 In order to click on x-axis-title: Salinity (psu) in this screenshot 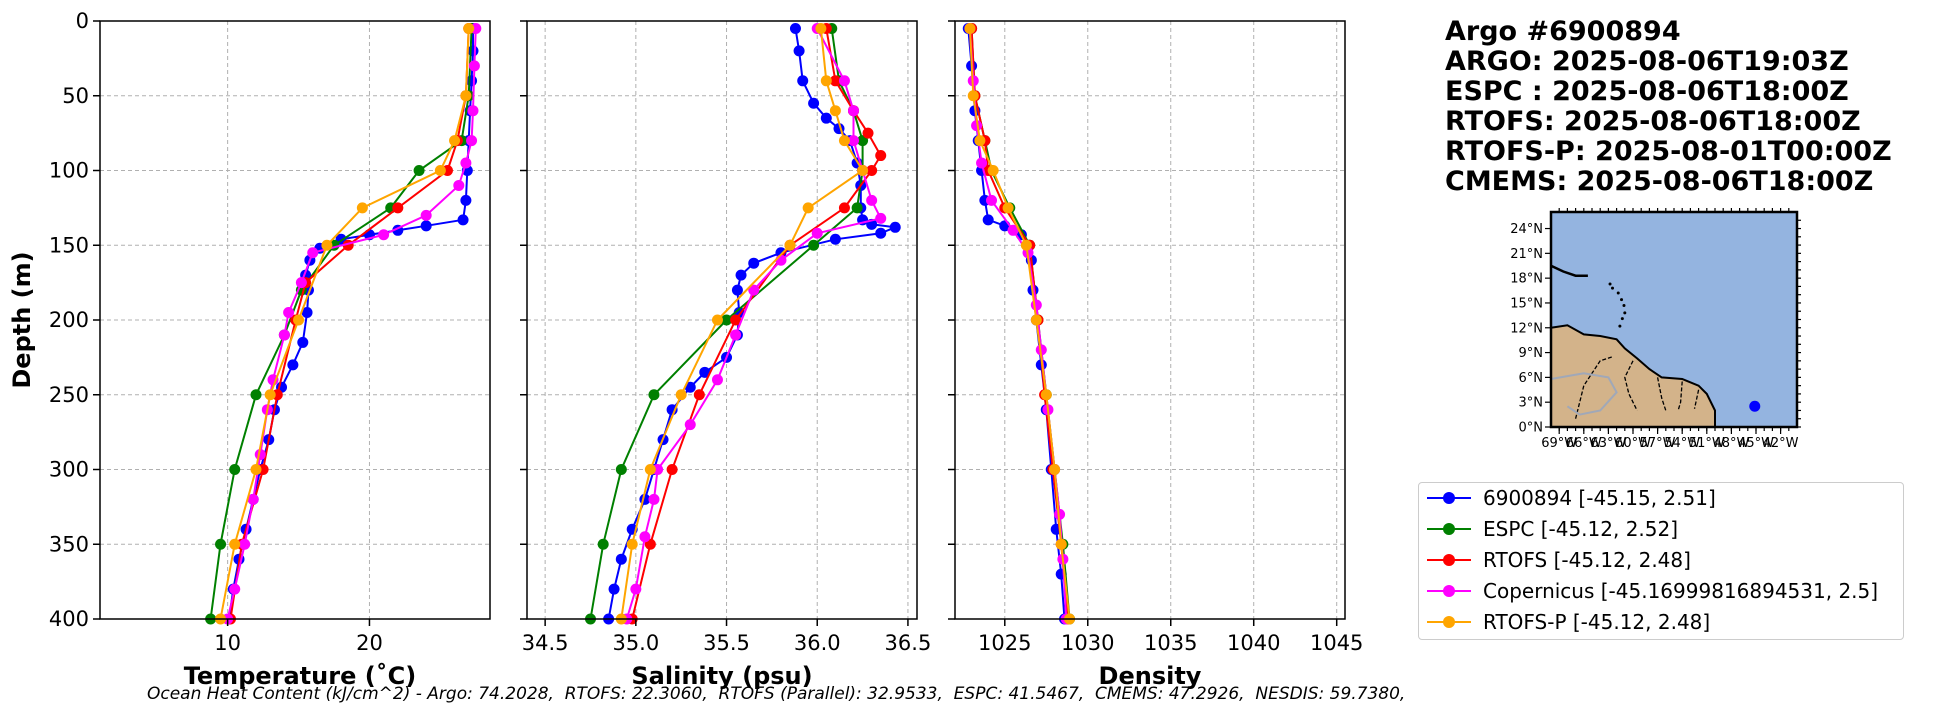, I will do `click(721, 676)`.